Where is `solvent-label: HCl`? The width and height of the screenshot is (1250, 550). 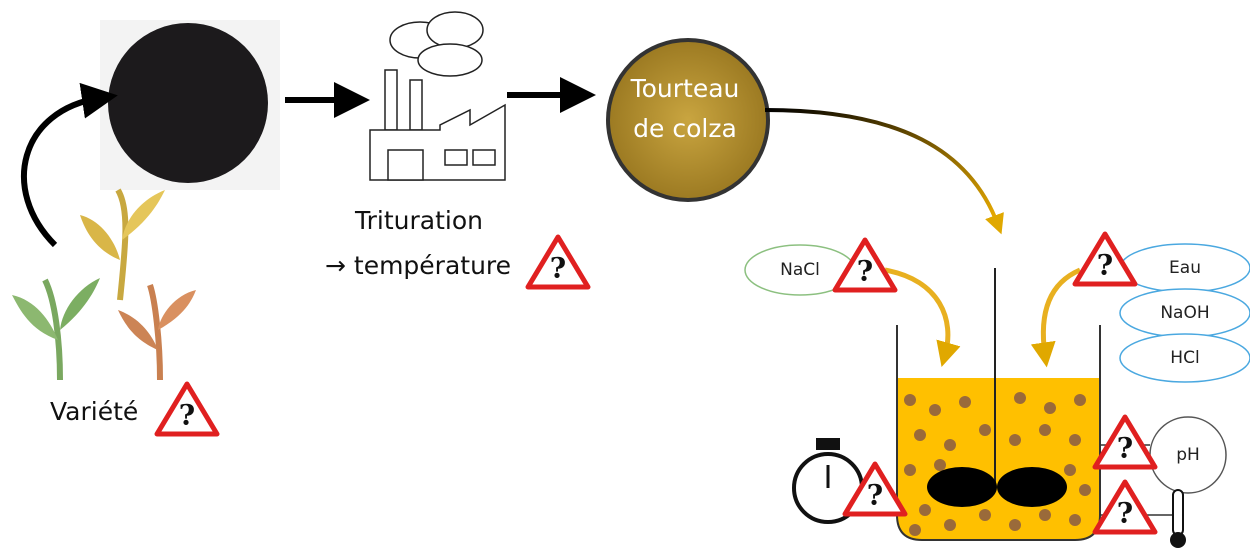
solvent-label: HCl is located at coordinates (1184, 358).